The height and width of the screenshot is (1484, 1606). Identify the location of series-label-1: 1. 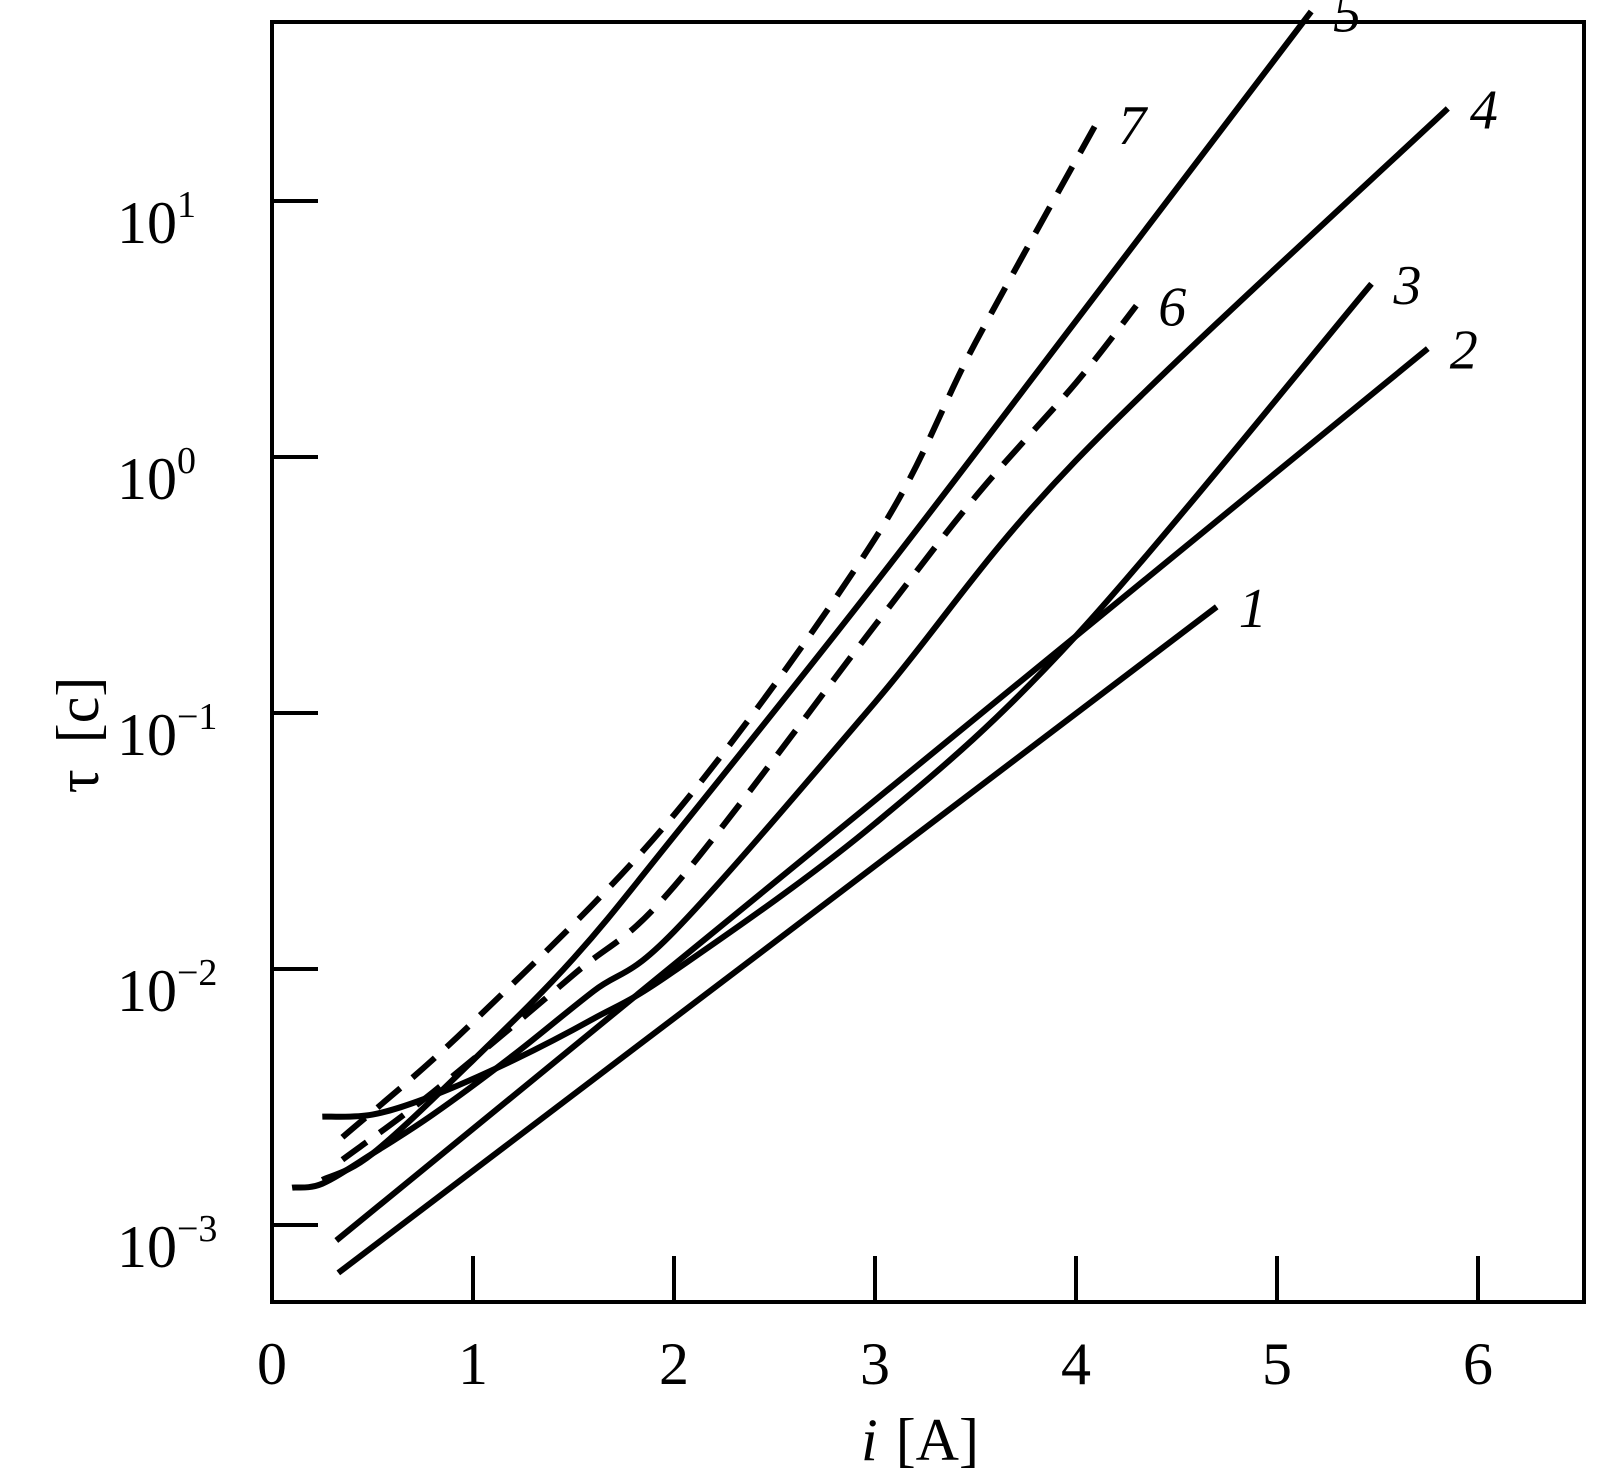
(1253, 609).